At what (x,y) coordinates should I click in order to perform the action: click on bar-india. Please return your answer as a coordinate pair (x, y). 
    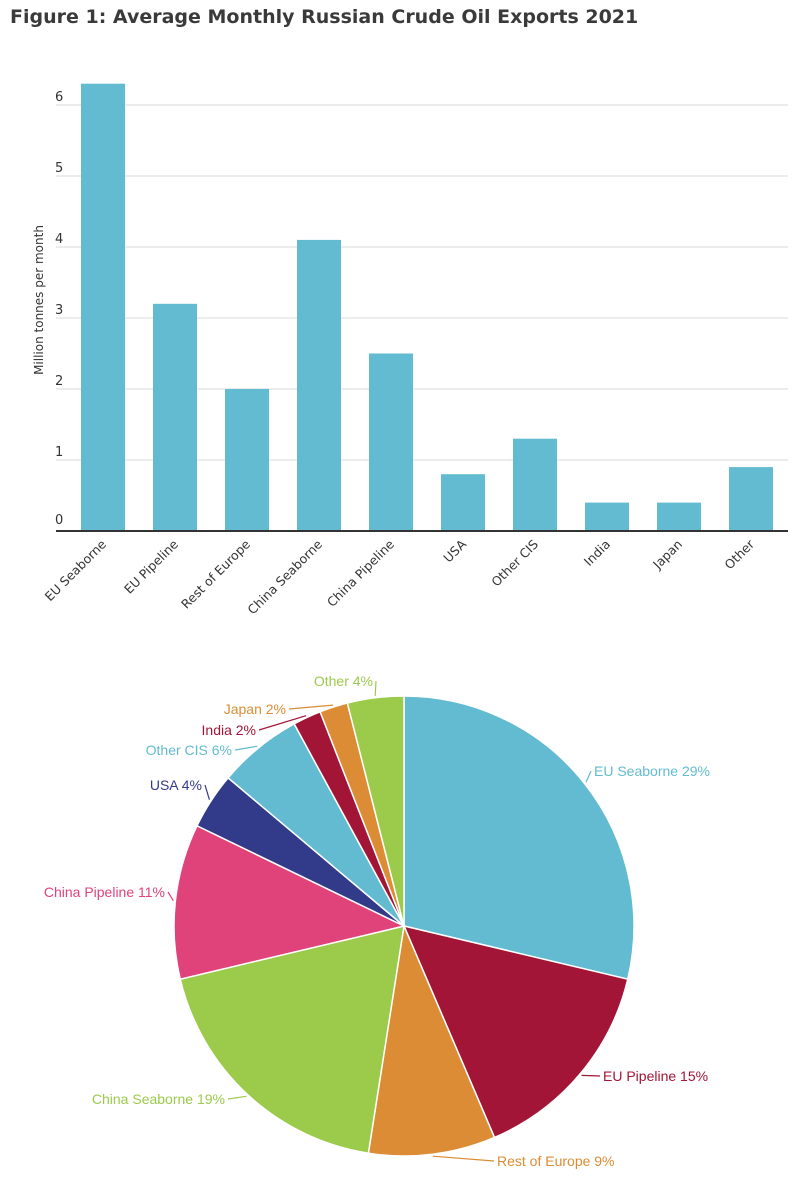
    Looking at the image, I should click on (607, 516).